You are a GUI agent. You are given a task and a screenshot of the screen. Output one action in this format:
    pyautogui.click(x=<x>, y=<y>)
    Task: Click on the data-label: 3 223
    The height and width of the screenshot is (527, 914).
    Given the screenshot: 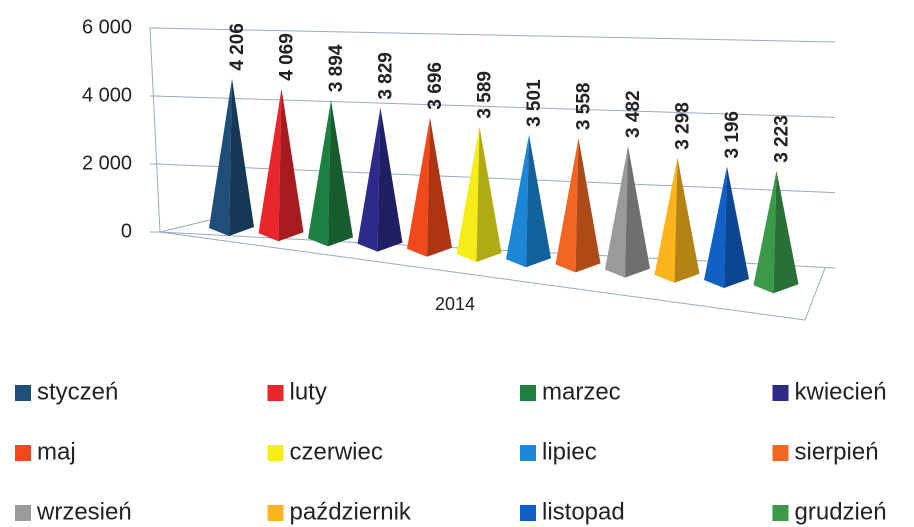 What is the action you would take?
    pyautogui.click(x=782, y=139)
    